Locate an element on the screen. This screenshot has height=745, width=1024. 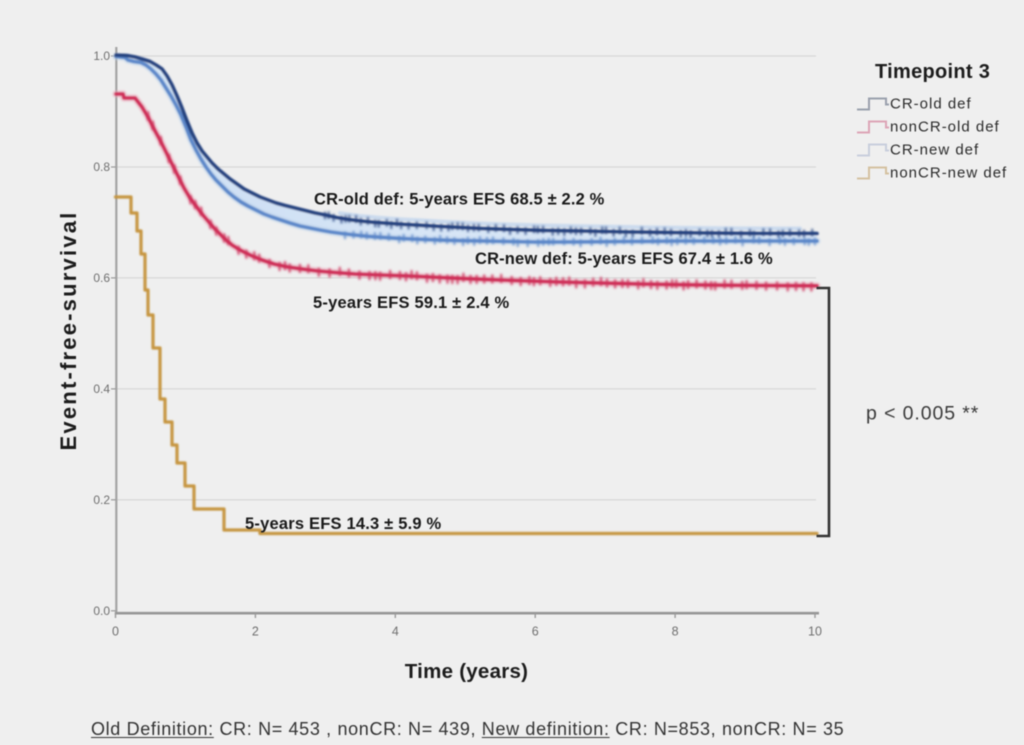
svg-text: 0.8 is located at coordinates (101, 167).